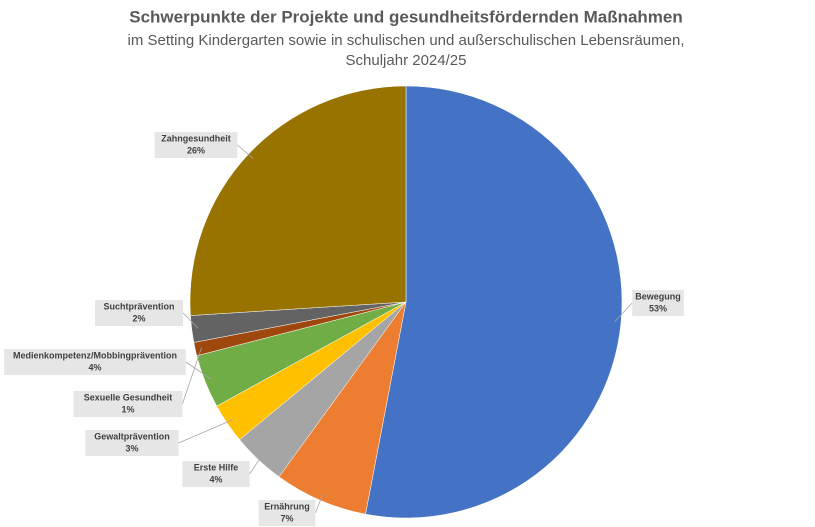 This screenshot has height=527, width=815. Describe the element at coordinates (131, 448) in the screenshot. I see `data-label-value: 3%` at that location.